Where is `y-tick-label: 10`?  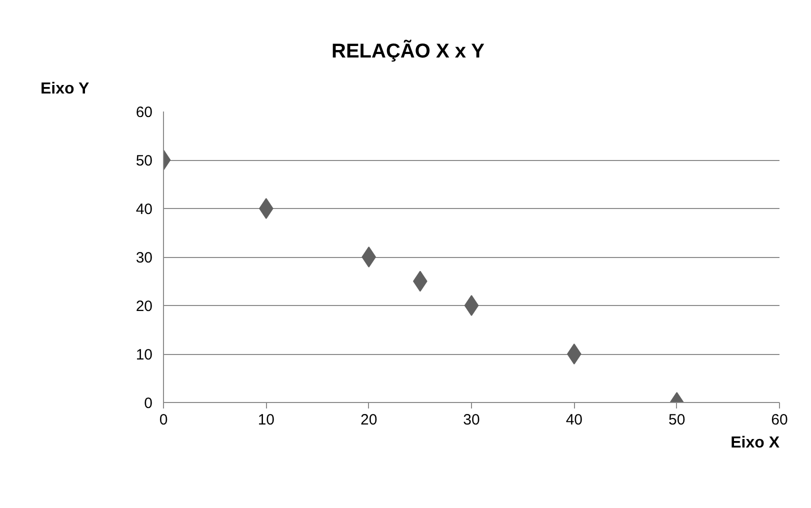
y-tick-label: 10 is located at coordinates (144, 355).